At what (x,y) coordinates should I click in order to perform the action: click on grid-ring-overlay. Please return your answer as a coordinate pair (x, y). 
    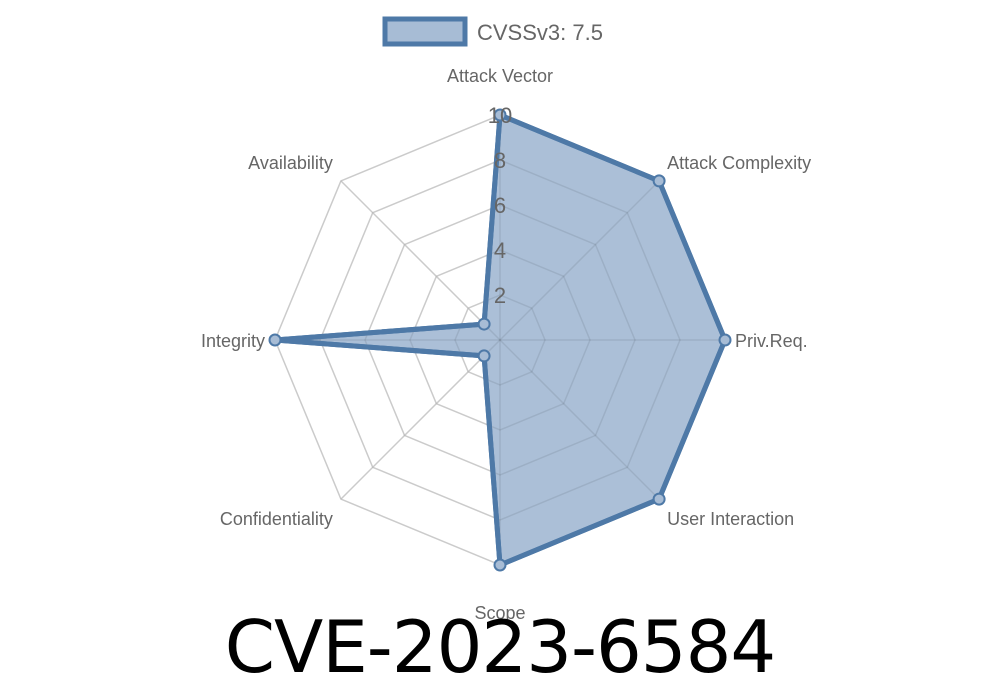
    Looking at the image, I should click on (500, 340).